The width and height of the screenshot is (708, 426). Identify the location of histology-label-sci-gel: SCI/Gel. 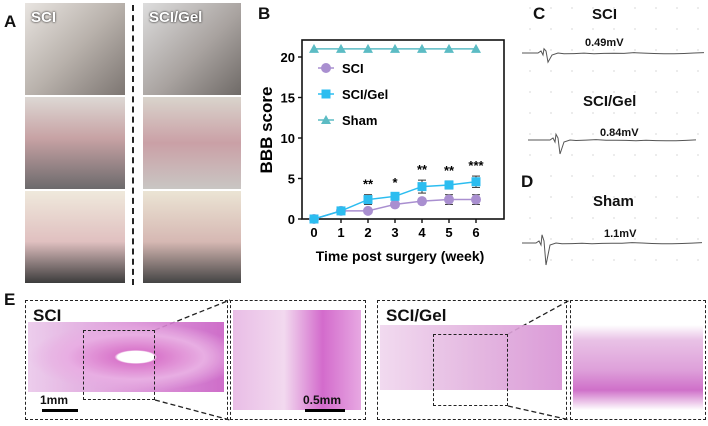
(416, 315).